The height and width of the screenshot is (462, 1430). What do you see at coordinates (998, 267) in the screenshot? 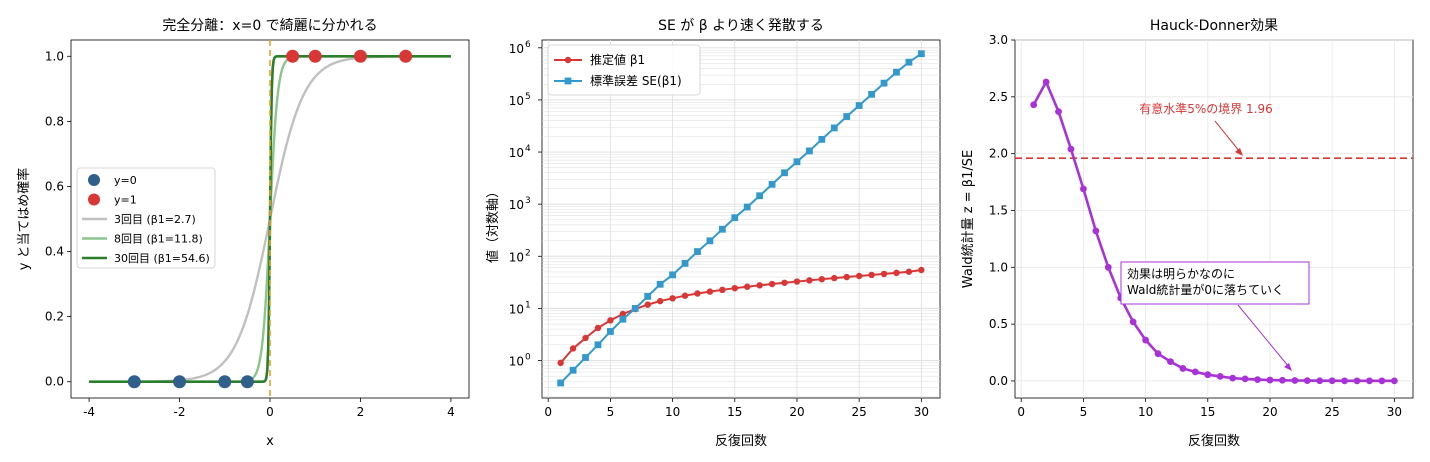
I see `y-tick-label-3: 1.0` at bounding box center [998, 267].